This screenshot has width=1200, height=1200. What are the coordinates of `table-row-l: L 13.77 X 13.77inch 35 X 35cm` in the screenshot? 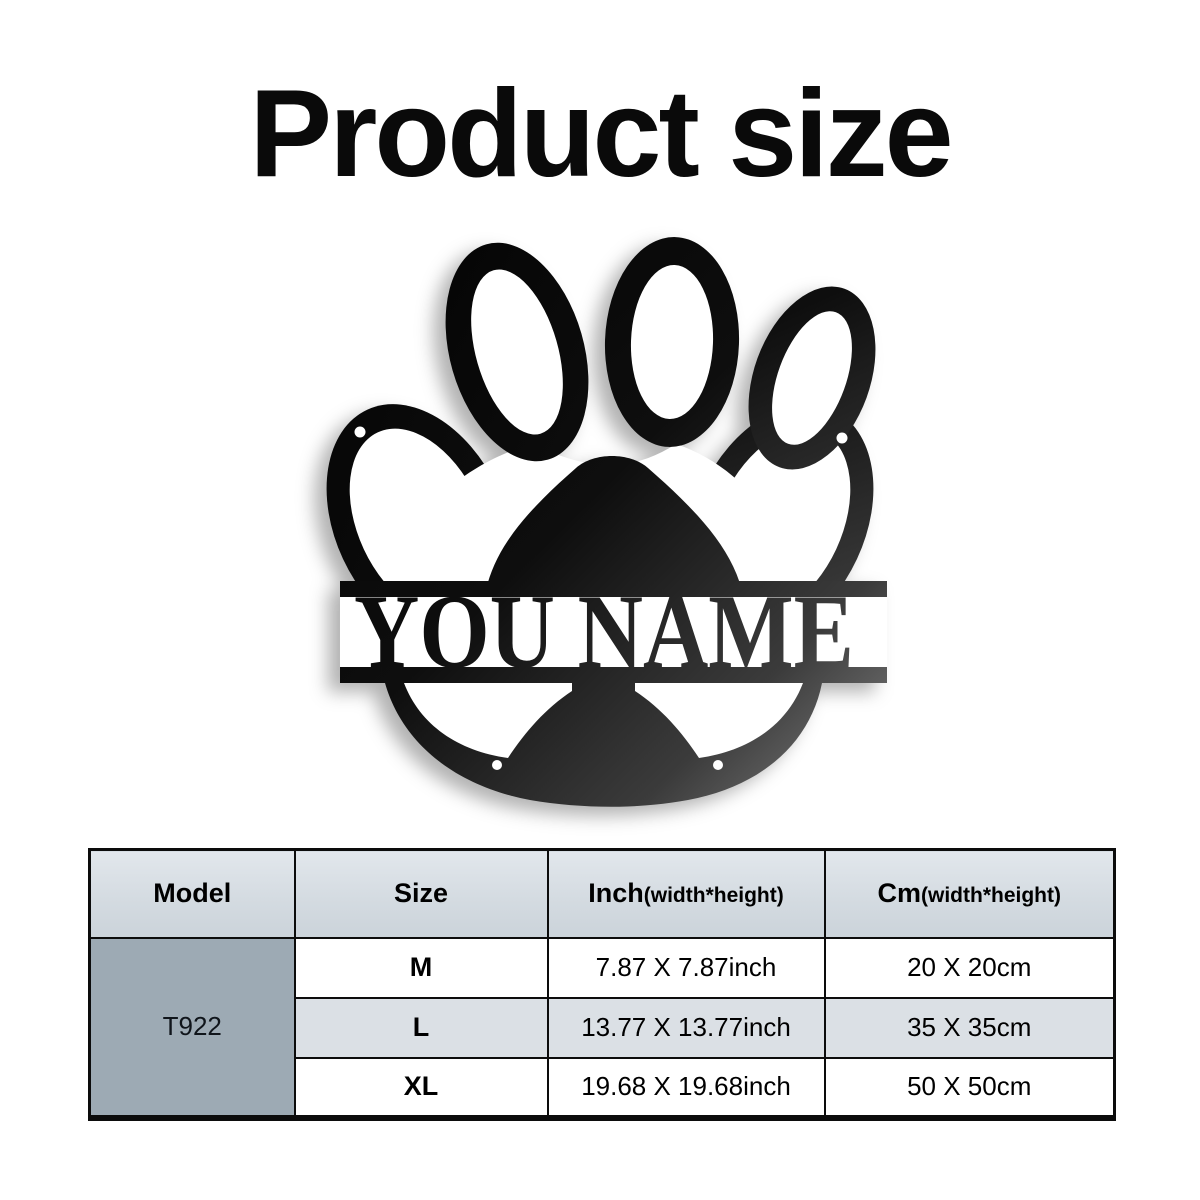 It's located at (603, 1027).